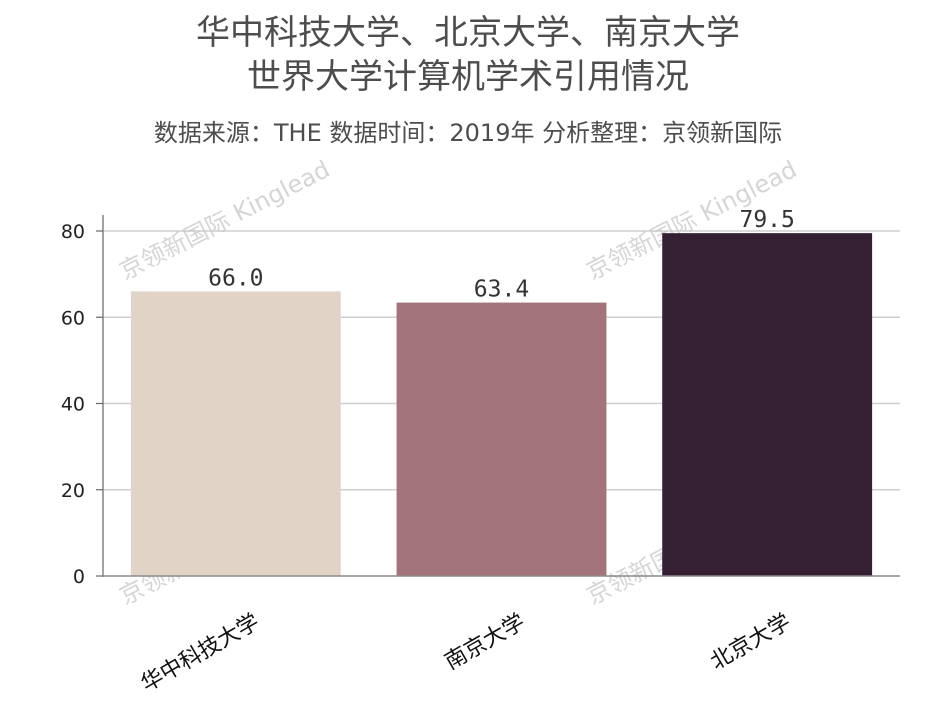  Describe the element at coordinates (468, 77) in the screenshot. I see `chart-title-line-2: 世界大学计算机学术引用情况` at that location.